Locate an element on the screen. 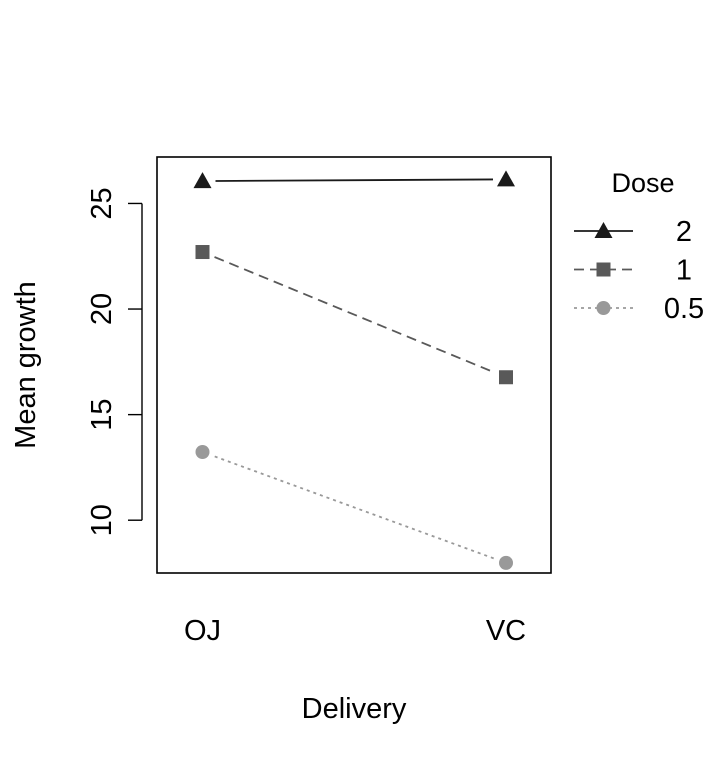  legend-label: 2 is located at coordinates (684, 232).